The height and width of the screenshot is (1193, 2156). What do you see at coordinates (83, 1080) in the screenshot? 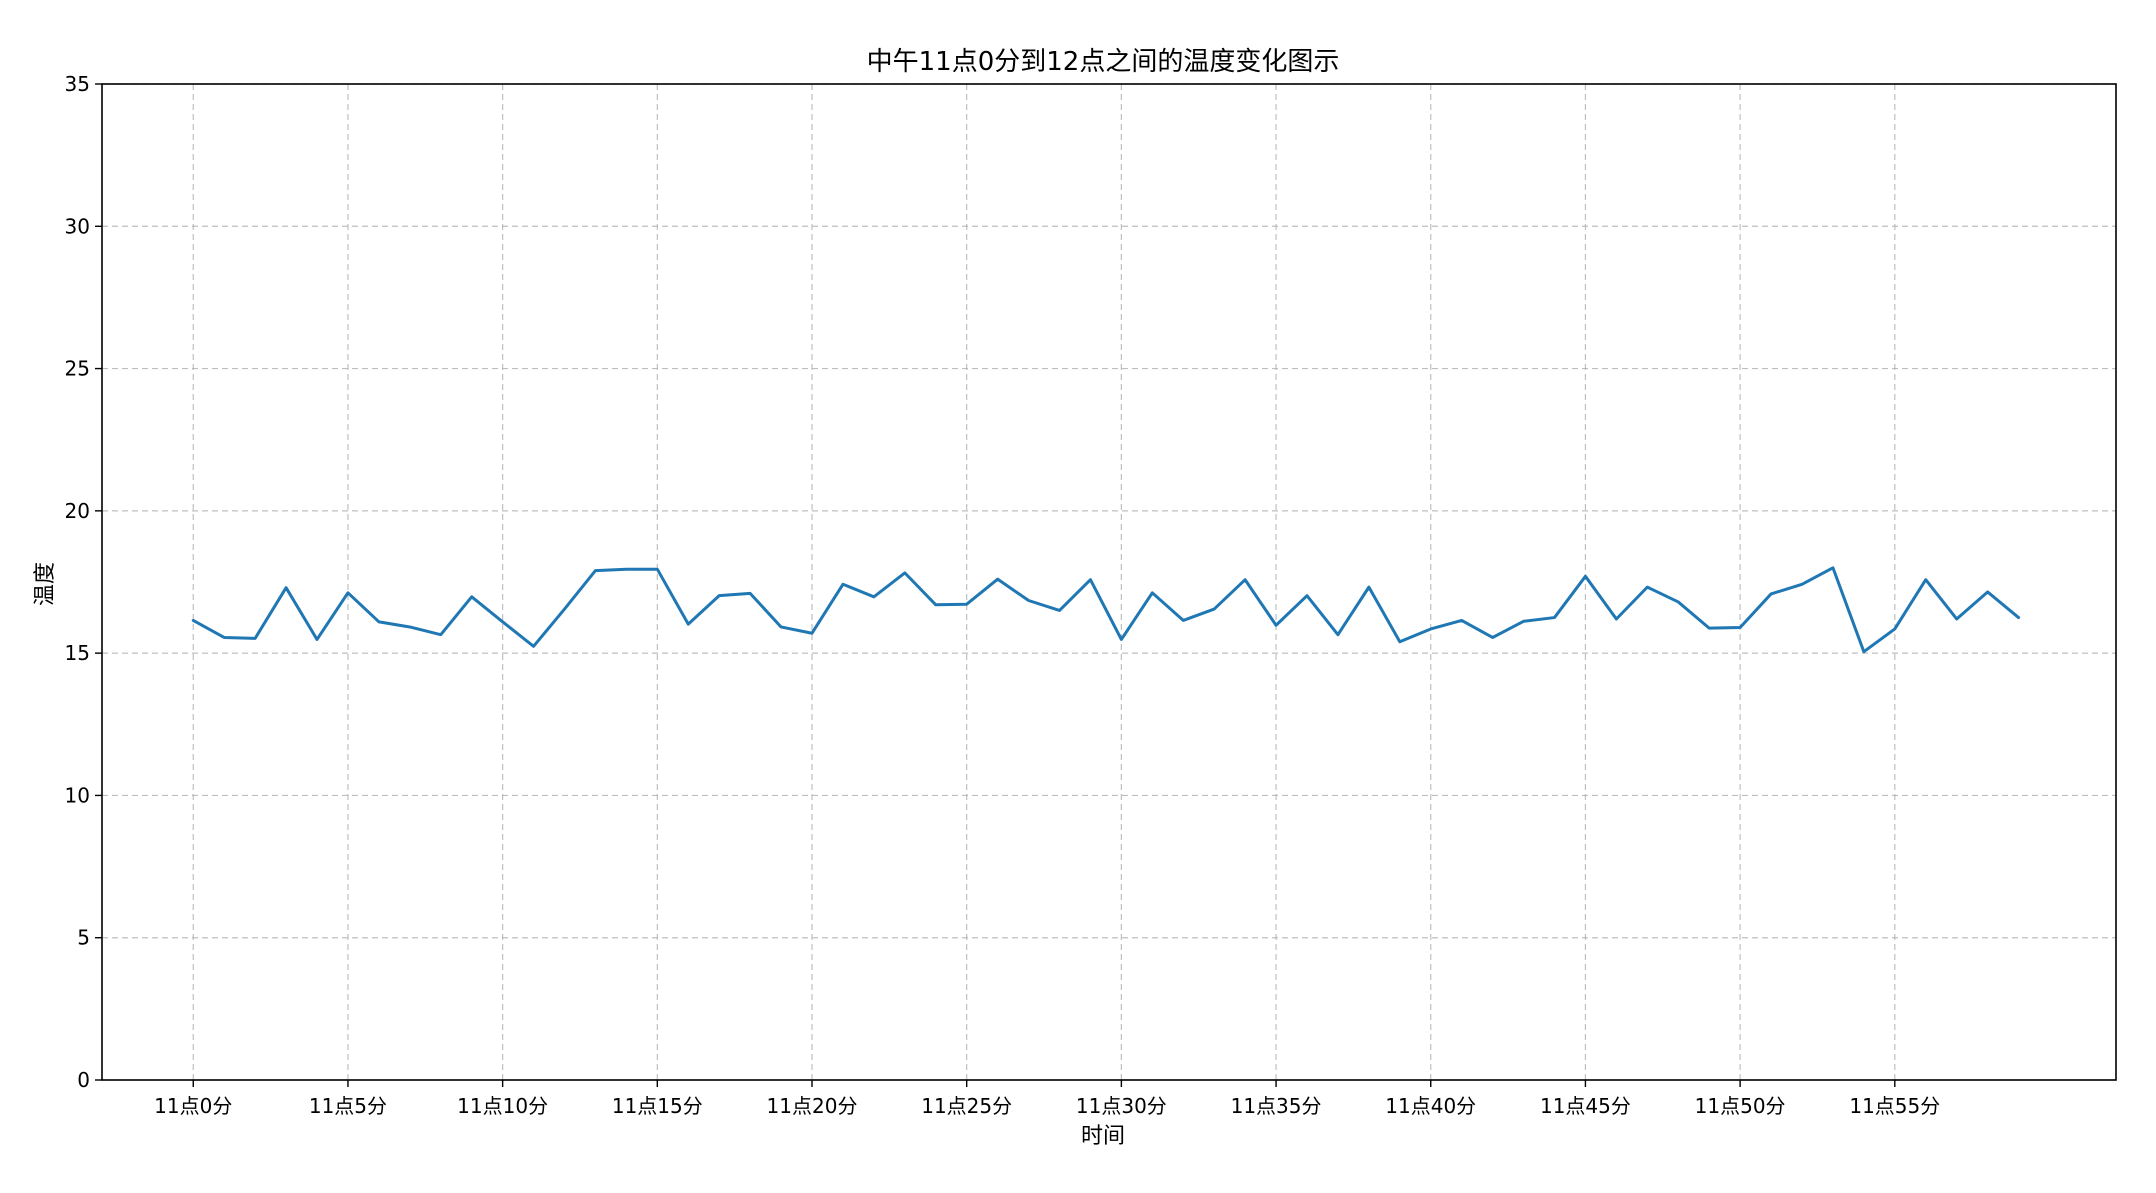
I see `y-tick-label: 0` at bounding box center [83, 1080].